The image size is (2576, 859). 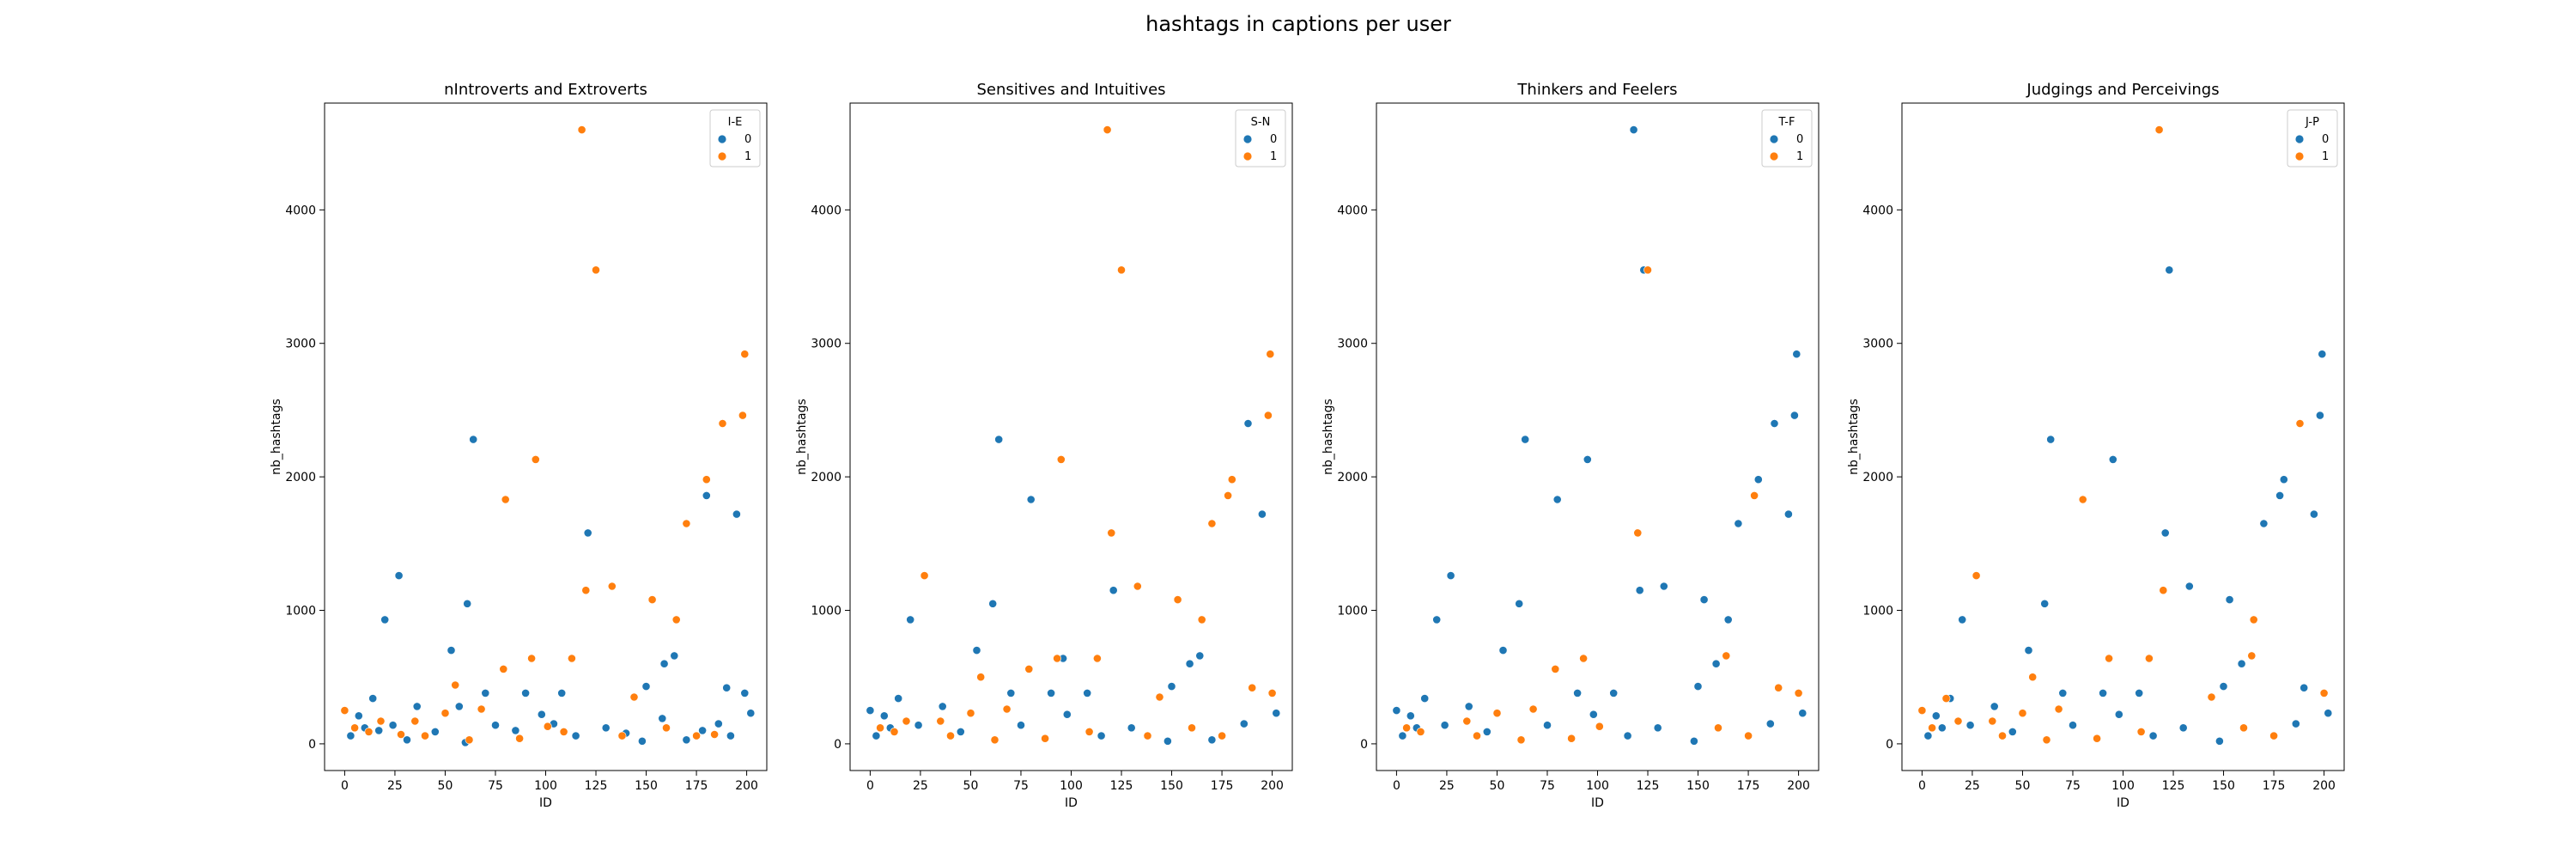 I want to click on y-tick-label: 3000, so click(x=1878, y=345).